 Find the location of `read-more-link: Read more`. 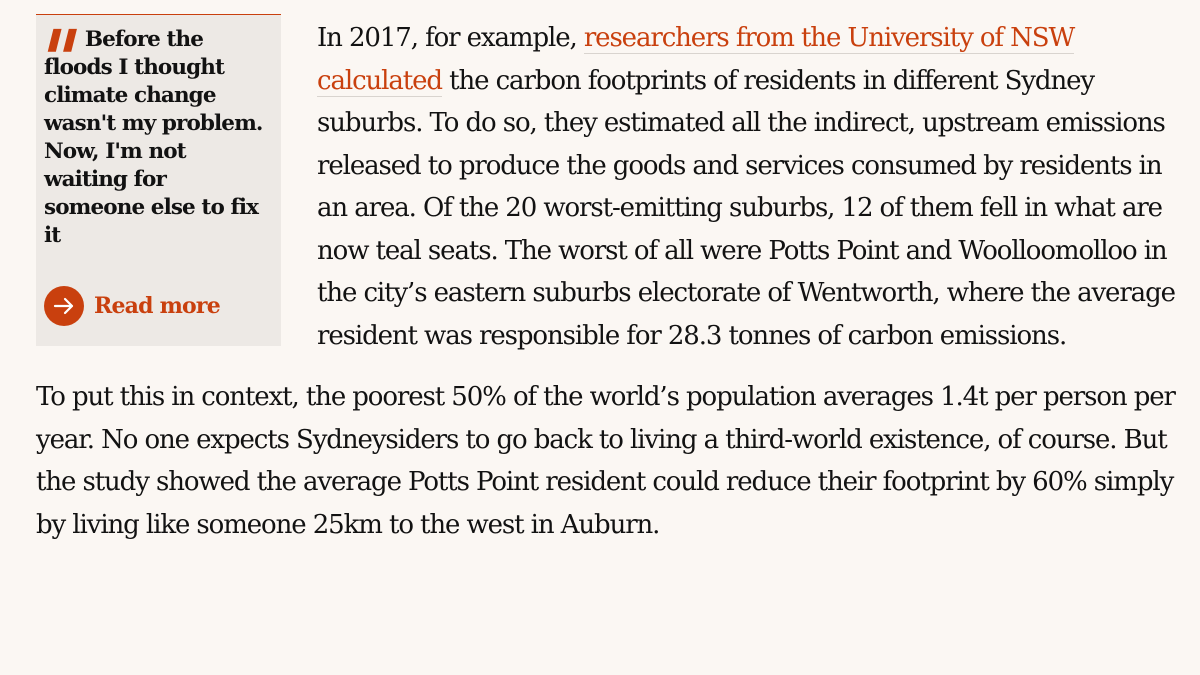

read-more-link: Read more is located at coordinates (157, 306).